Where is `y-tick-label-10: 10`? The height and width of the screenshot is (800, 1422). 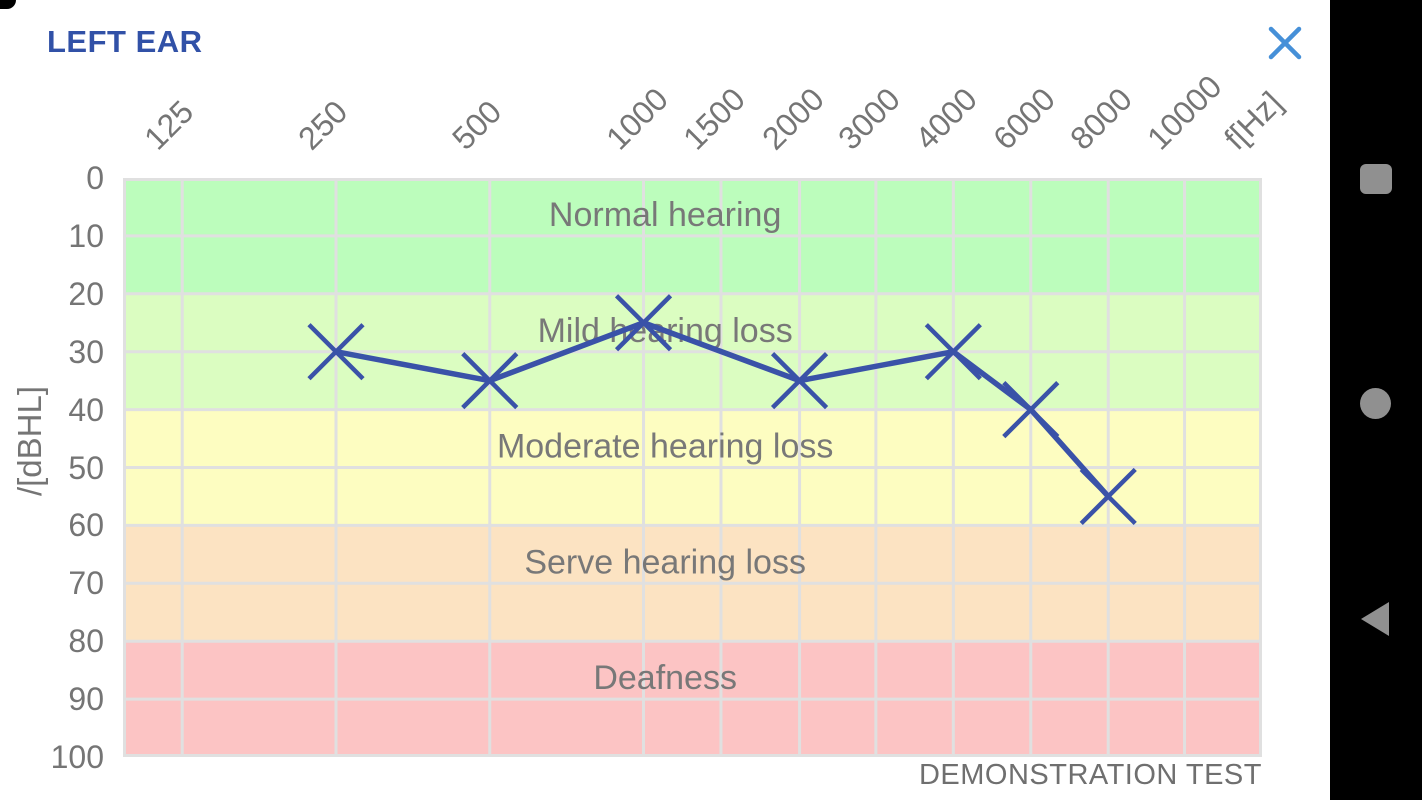
y-tick-label-10: 10 is located at coordinates (86, 235).